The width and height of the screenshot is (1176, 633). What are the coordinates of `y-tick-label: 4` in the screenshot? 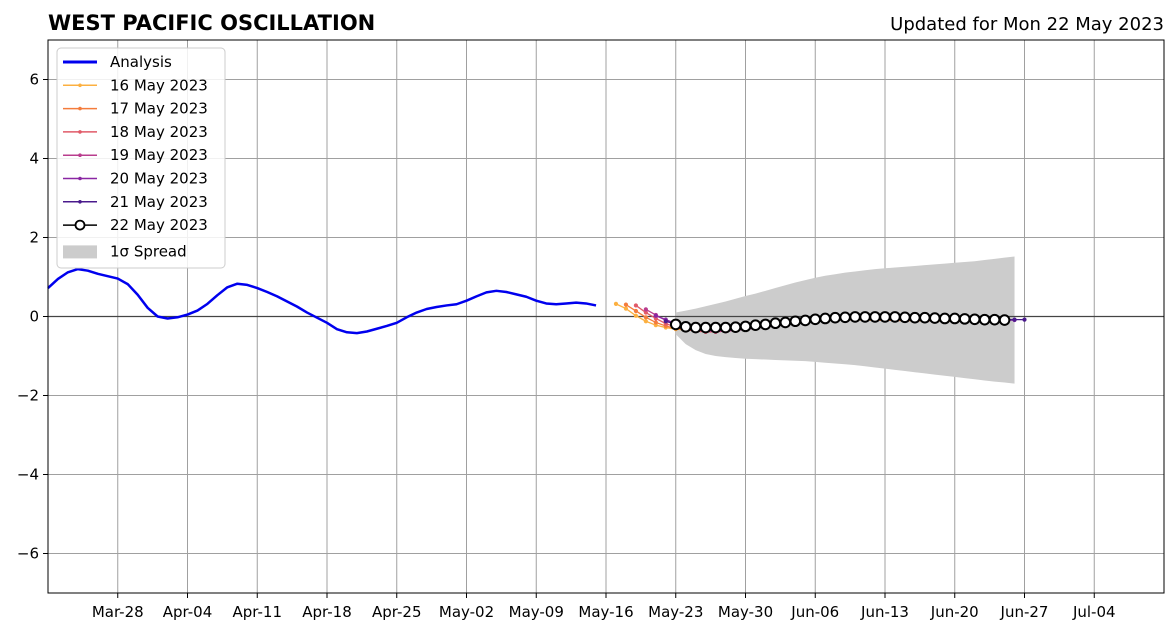 It's located at (34, 159).